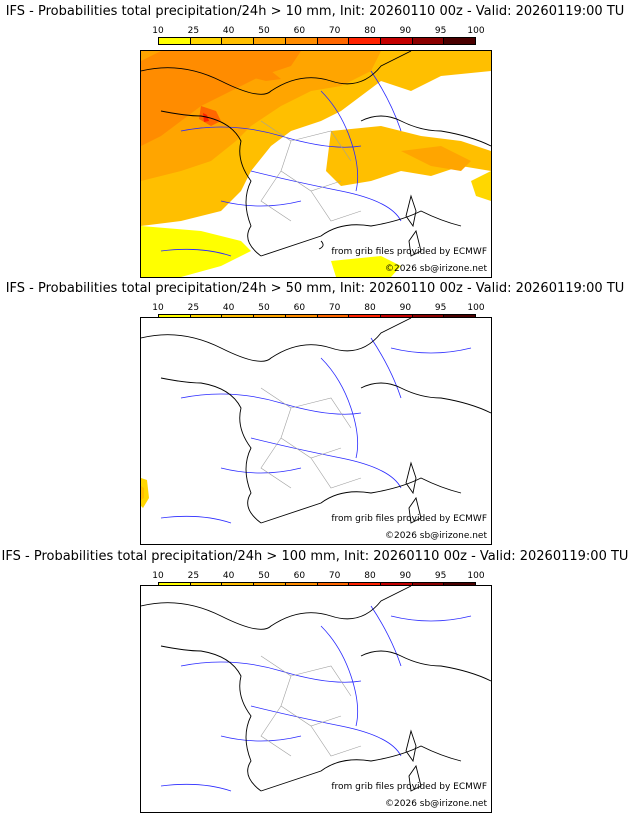  I want to click on scale-bar, so click(317, 41).